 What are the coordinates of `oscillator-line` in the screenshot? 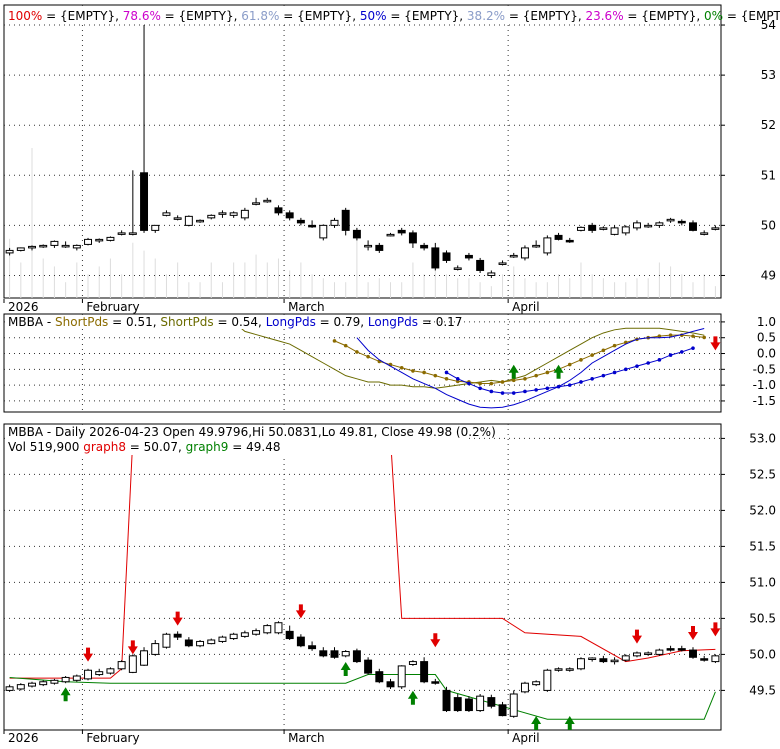 It's located at (530, 368).